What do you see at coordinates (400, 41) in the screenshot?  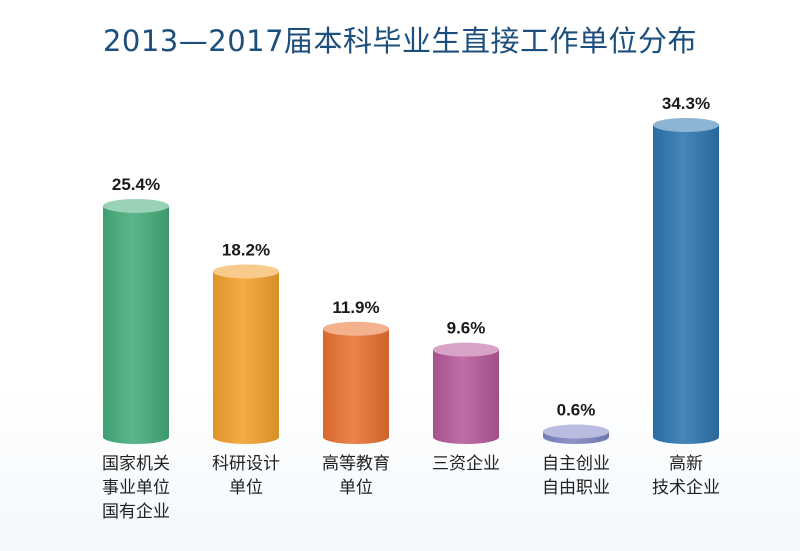 I see `chart-title: 2013—2017届本科毕业生直接工作单位分布` at bounding box center [400, 41].